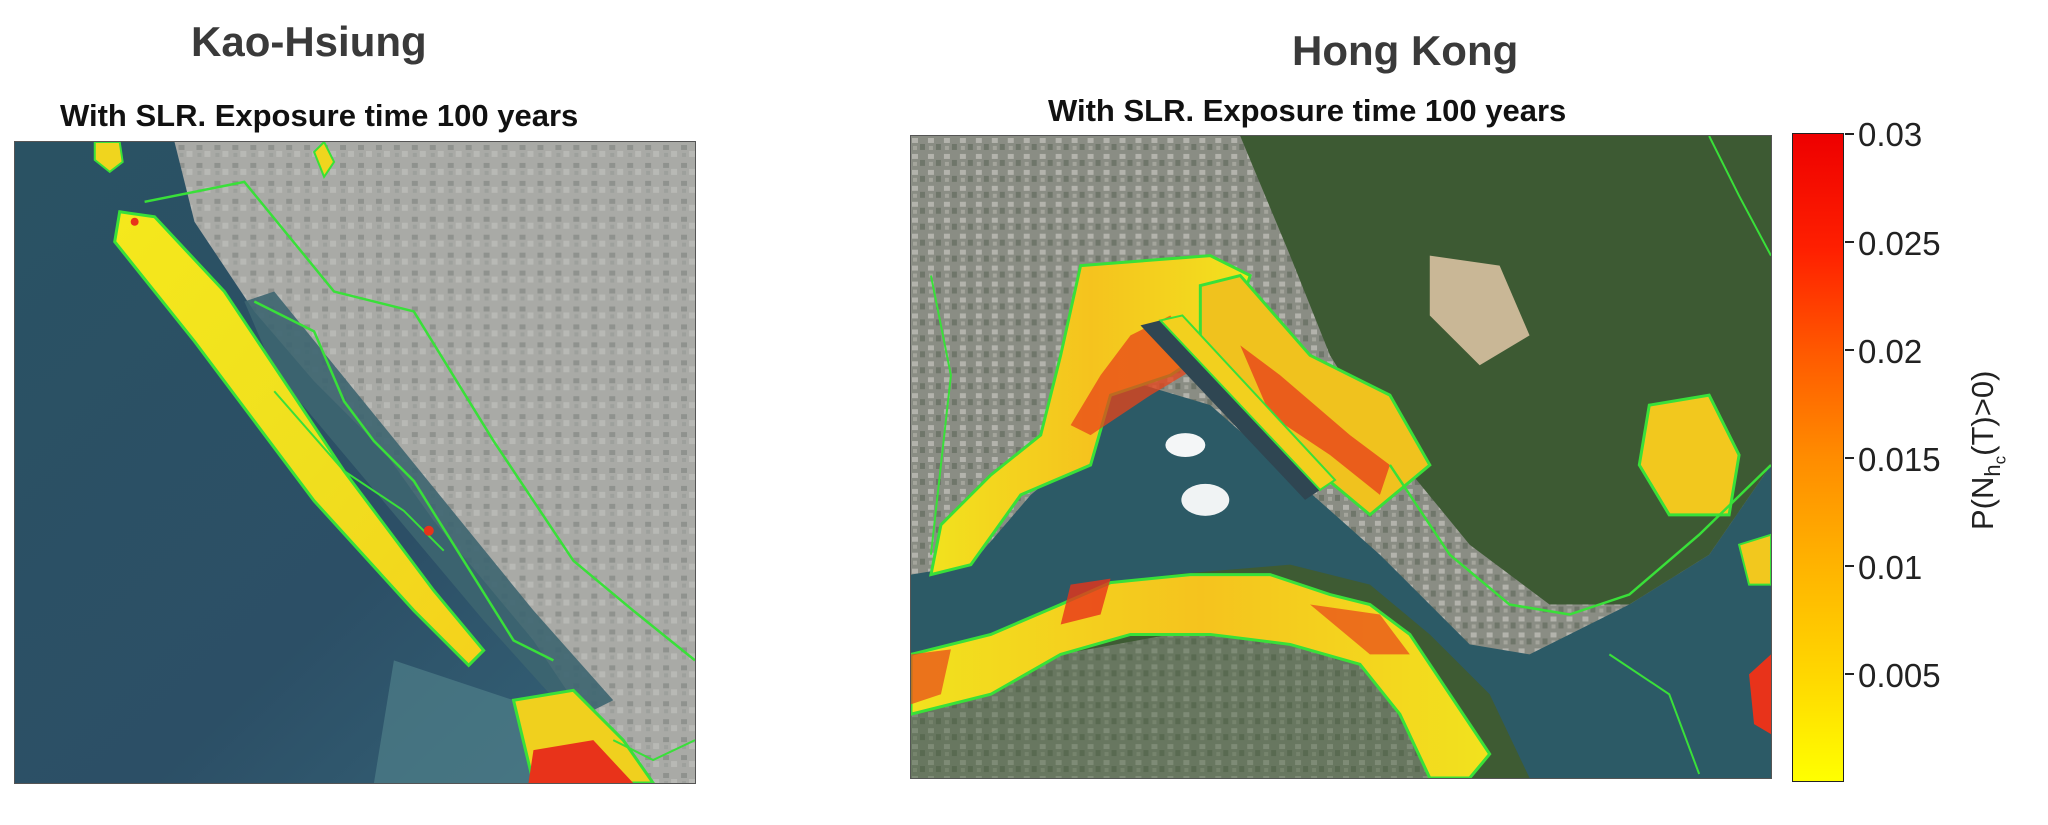 This screenshot has width=2048, height=825. Describe the element at coordinates (1405, 50) in the screenshot. I see `hongkong-city-title: Hong Kong` at that location.